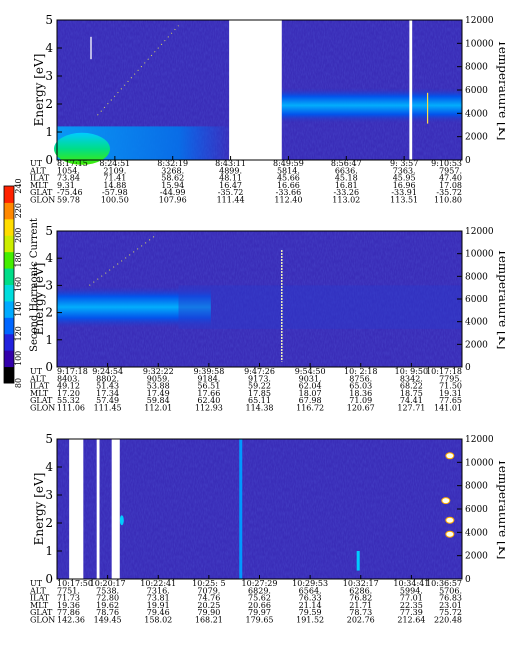  What do you see at coordinates (18, 185) in the screenshot?
I see `colorbar-tick-label: 240` at bounding box center [18, 185].